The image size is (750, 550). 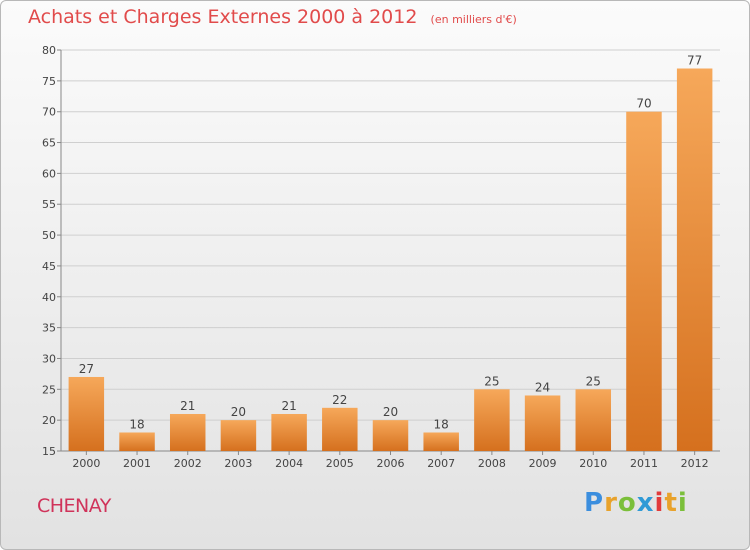 What do you see at coordinates (594, 503) in the screenshot?
I see `logo-letter: P` at bounding box center [594, 503].